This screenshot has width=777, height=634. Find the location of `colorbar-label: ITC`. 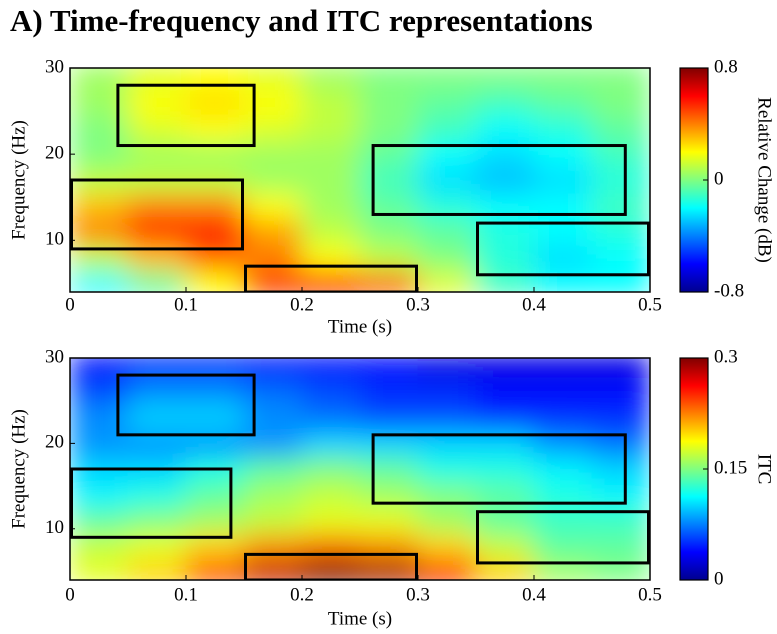

colorbar-label: ITC is located at coordinates (764, 469).